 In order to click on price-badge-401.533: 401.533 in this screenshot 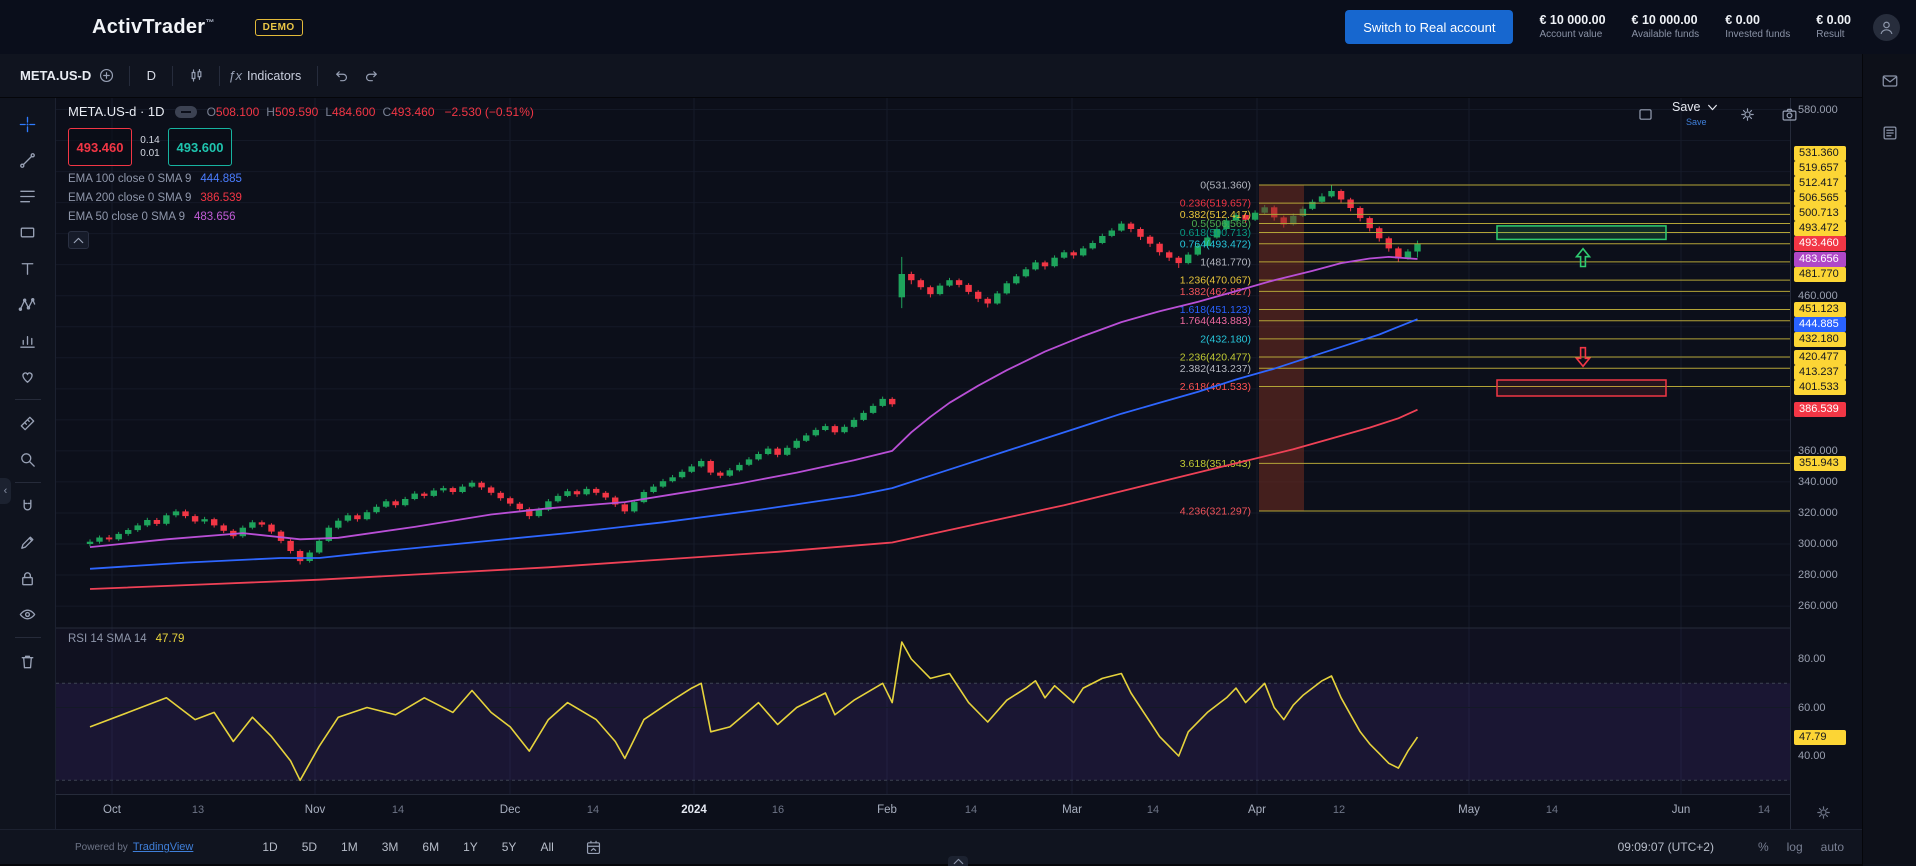, I will do `click(1820, 387)`.